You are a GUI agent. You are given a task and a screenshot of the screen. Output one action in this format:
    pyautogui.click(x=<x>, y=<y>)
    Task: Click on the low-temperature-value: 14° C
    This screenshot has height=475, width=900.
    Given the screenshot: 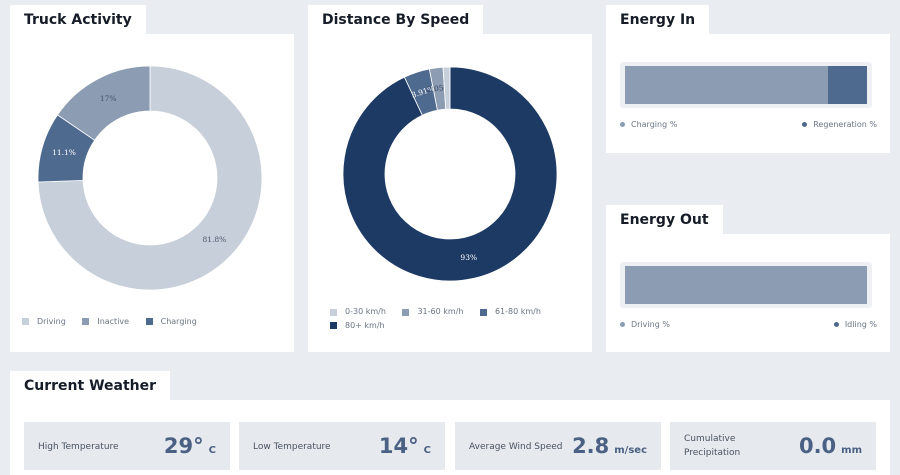 What is the action you would take?
    pyautogui.click(x=405, y=446)
    